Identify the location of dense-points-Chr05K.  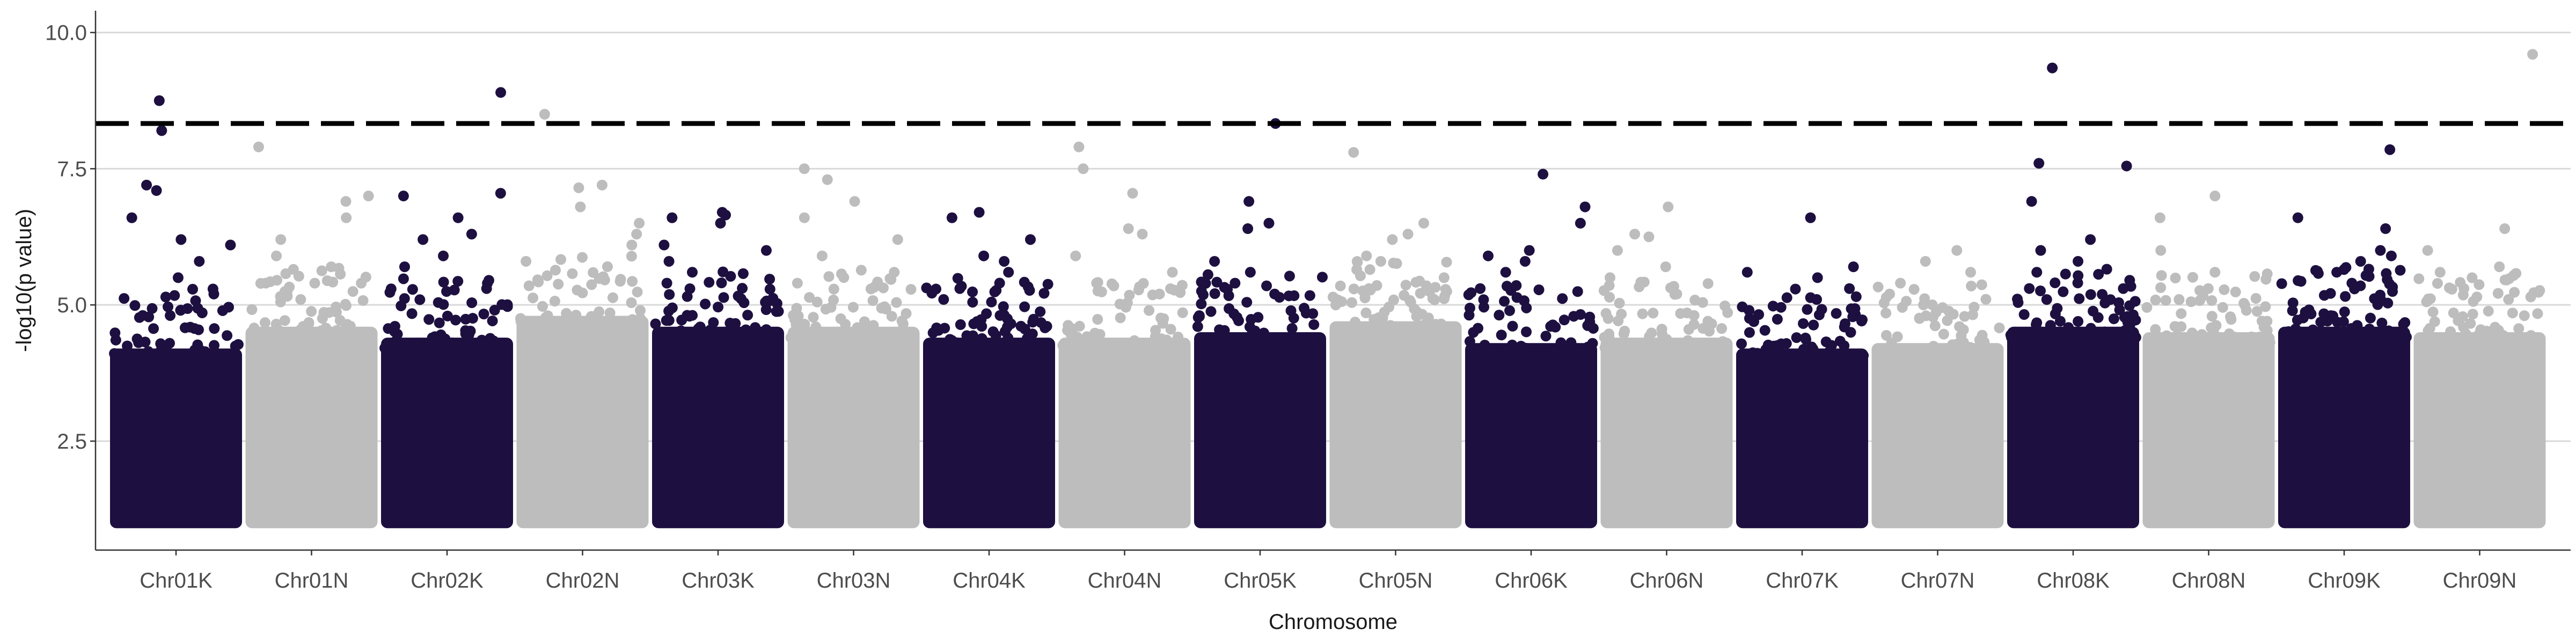
(1260, 430).